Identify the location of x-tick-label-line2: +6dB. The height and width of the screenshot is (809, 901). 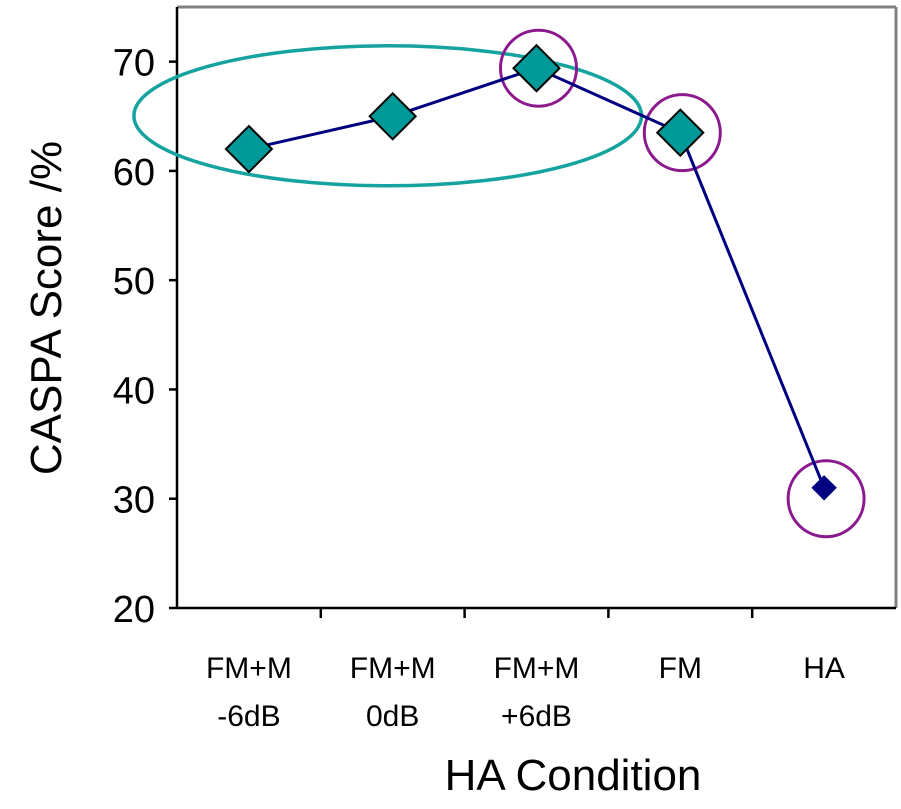
(536, 716).